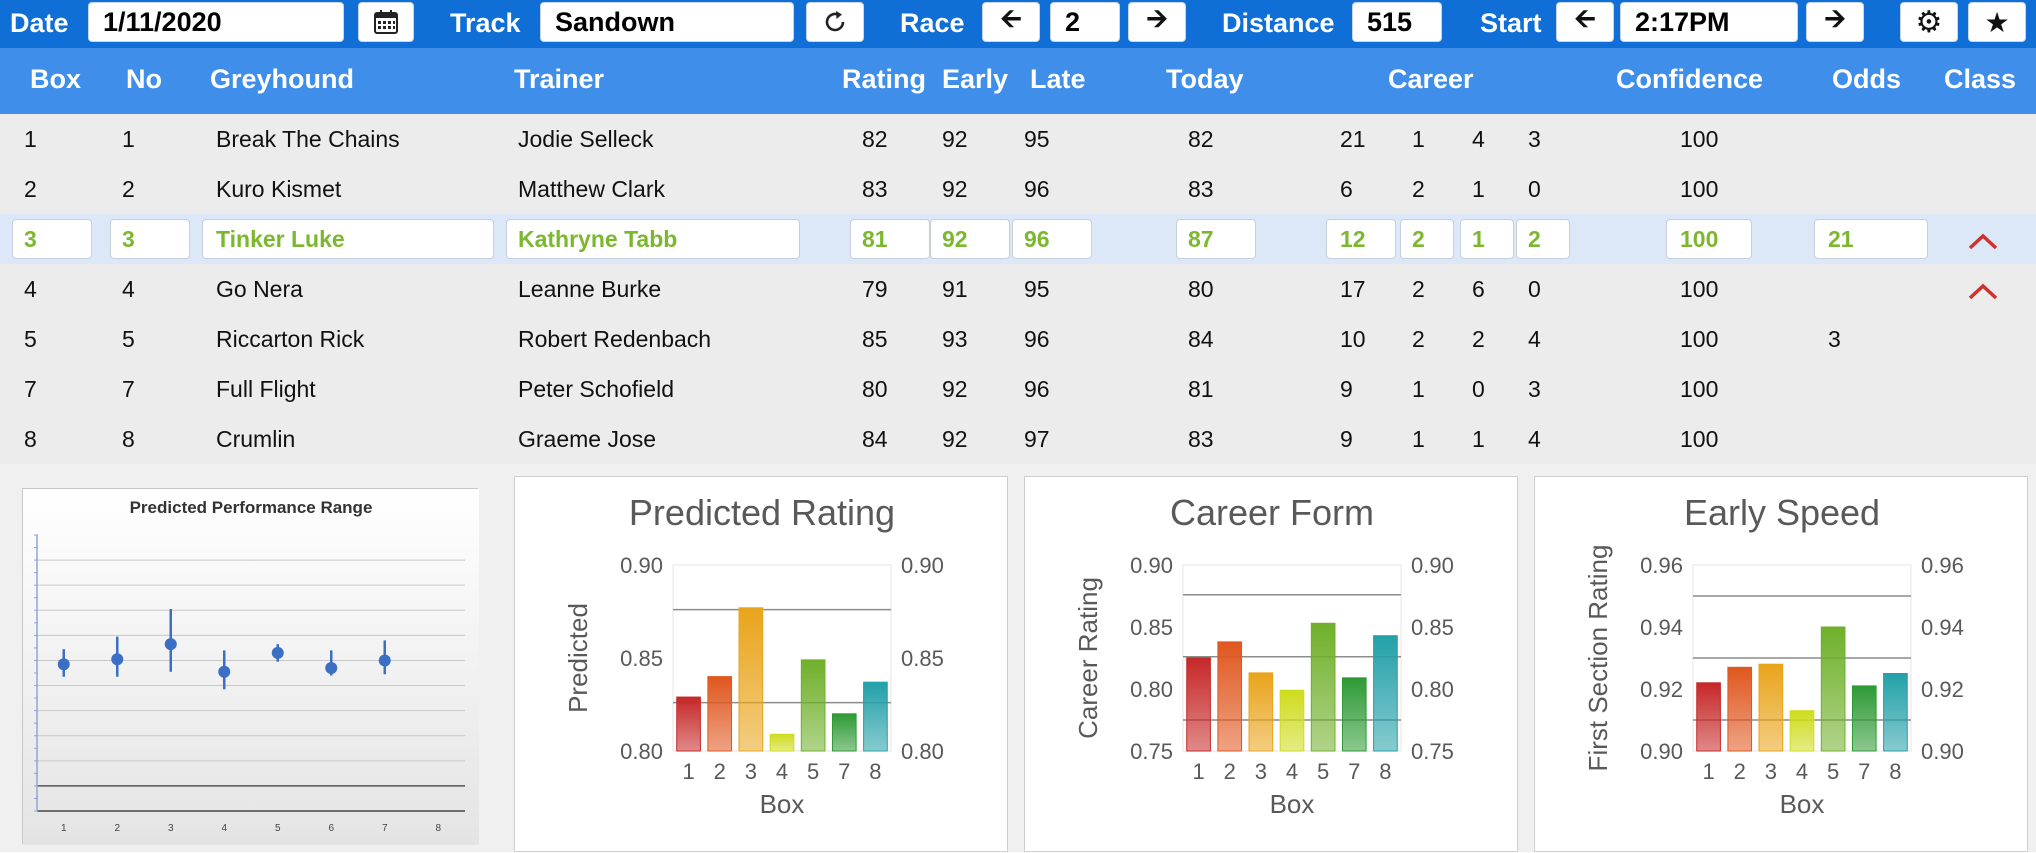 The image size is (2036, 853). Describe the element at coordinates (1397, 22) in the screenshot. I see `distance-input: 515` at that location.